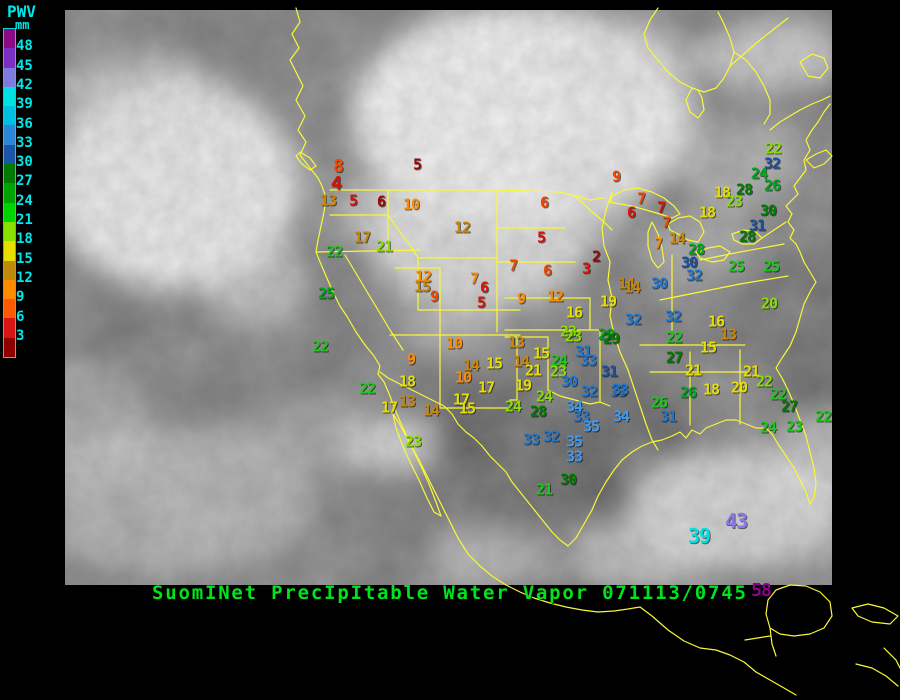  I want to click on station-value: 35, so click(574, 441).